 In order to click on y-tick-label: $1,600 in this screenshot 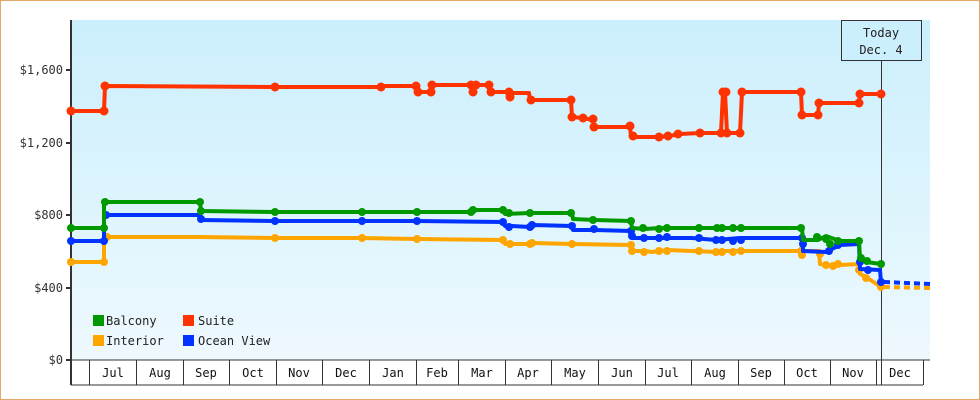, I will do `click(41, 70)`.